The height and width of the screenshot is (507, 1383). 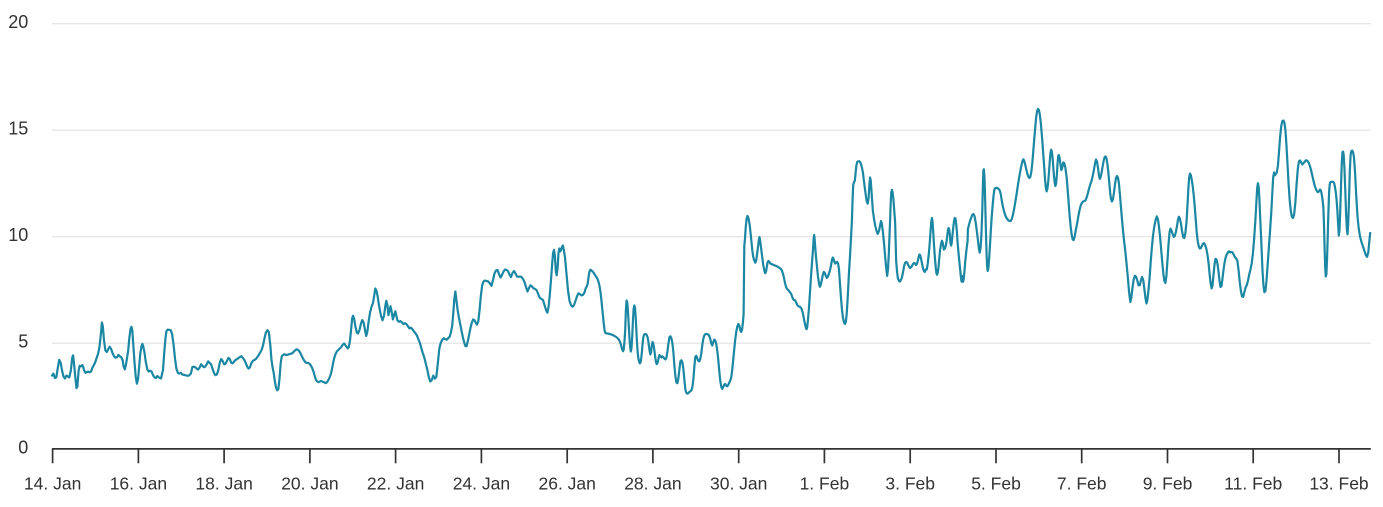 What do you see at coordinates (309, 484) in the screenshot?
I see `svg-text: 20. Jan` at bounding box center [309, 484].